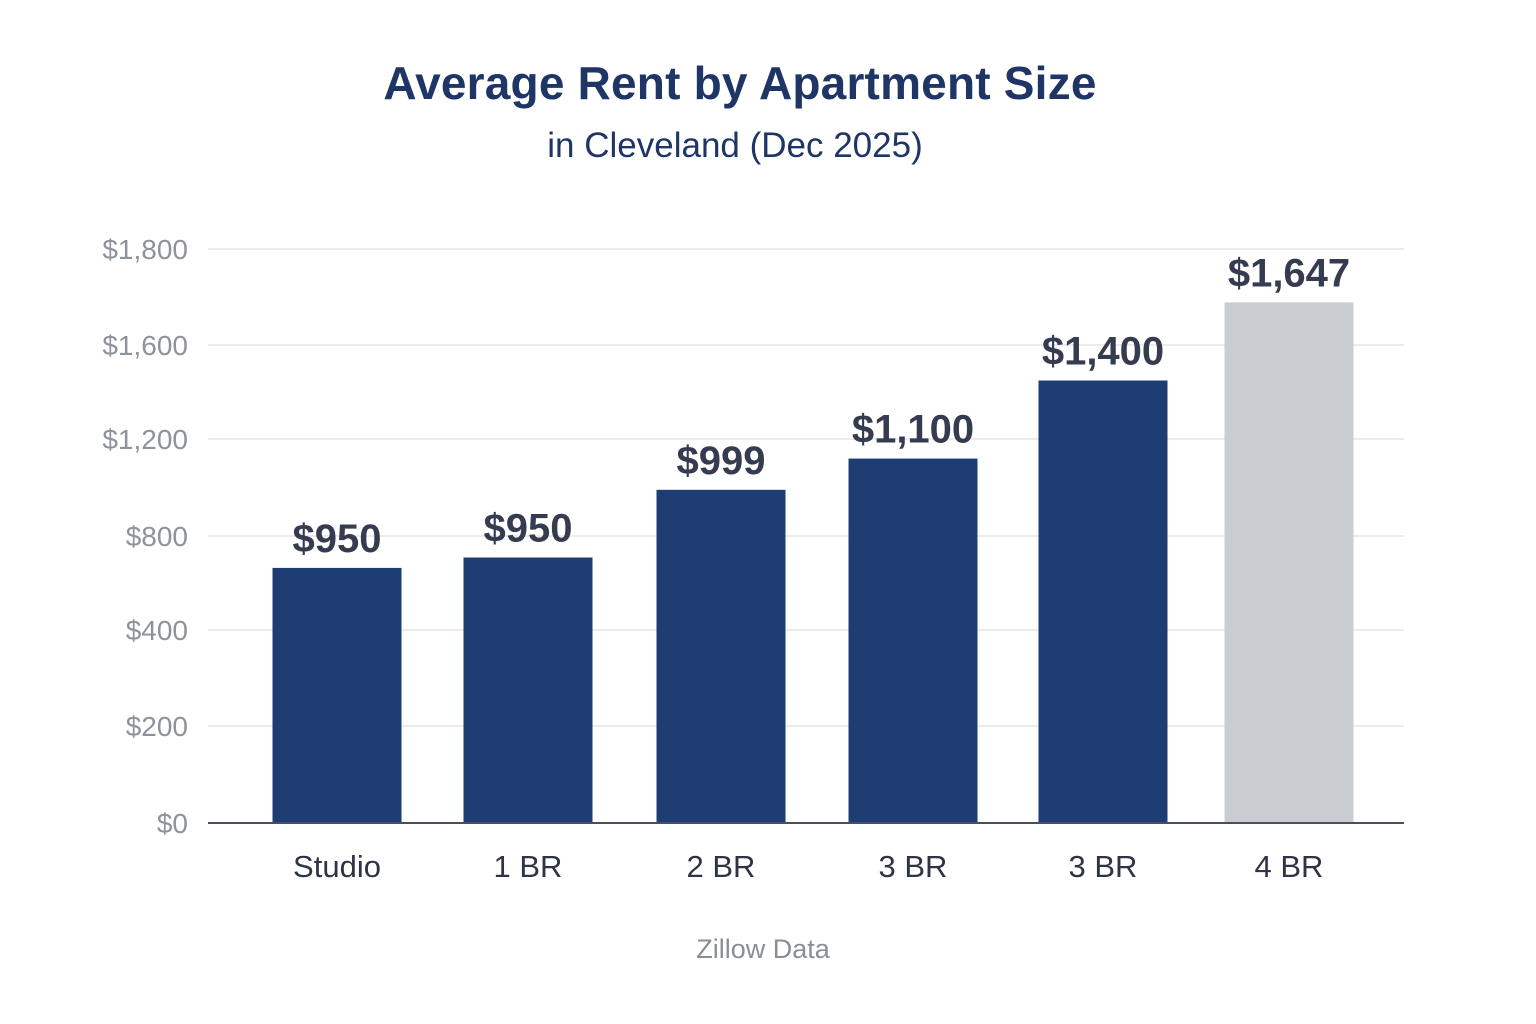  Describe the element at coordinates (157, 630) in the screenshot. I see `y-tick-label: $400` at that location.